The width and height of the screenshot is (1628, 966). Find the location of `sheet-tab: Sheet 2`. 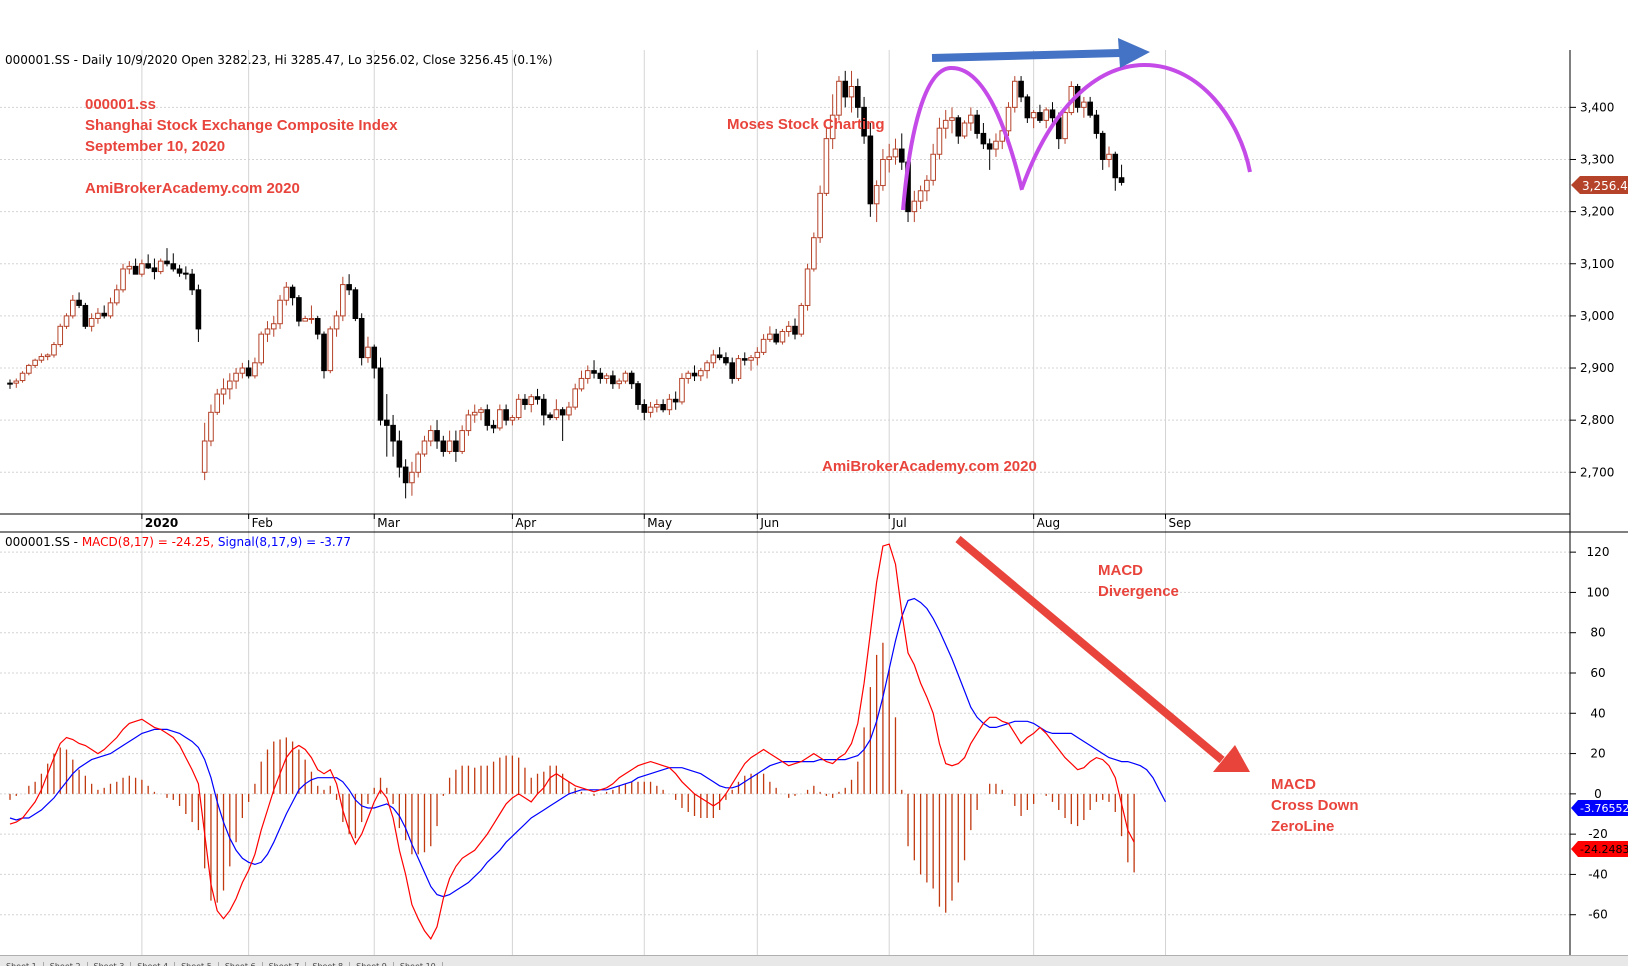

sheet-tab: Sheet 2 is located at coordinates (66, 964).